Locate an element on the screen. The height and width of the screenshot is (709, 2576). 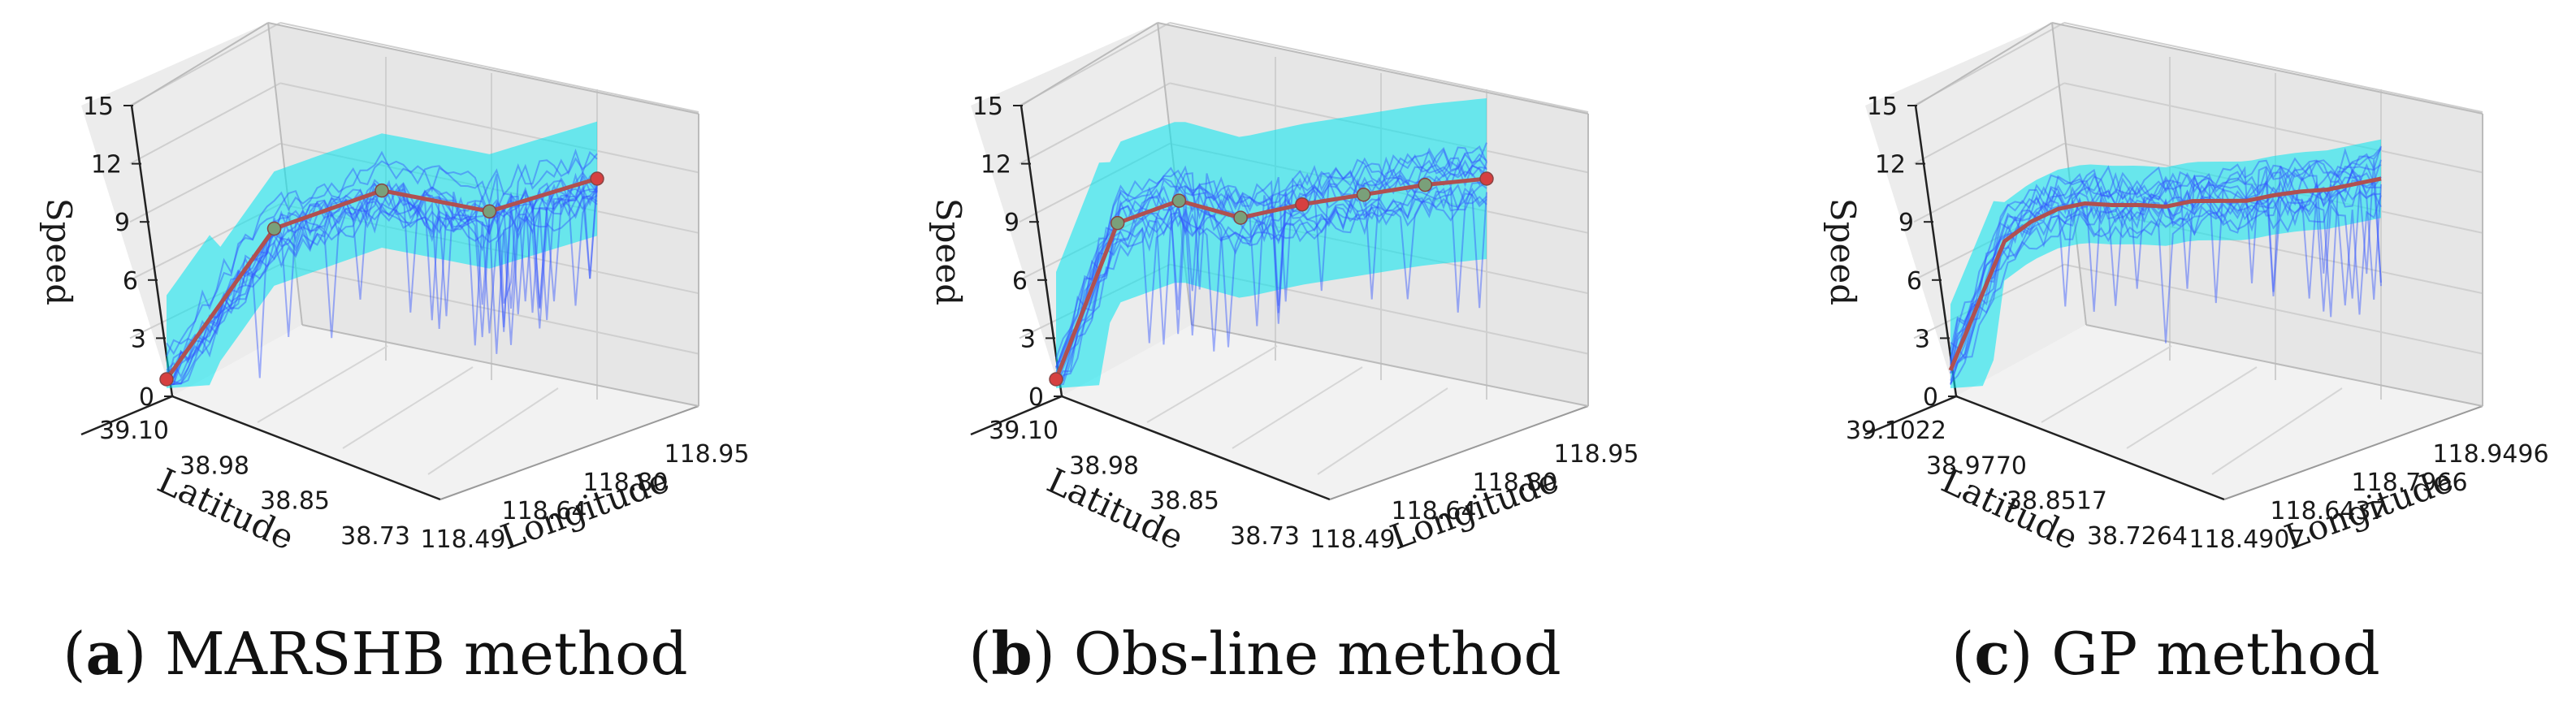
longitude-tick-label: 118.80 is located at coordinates (626, 483).